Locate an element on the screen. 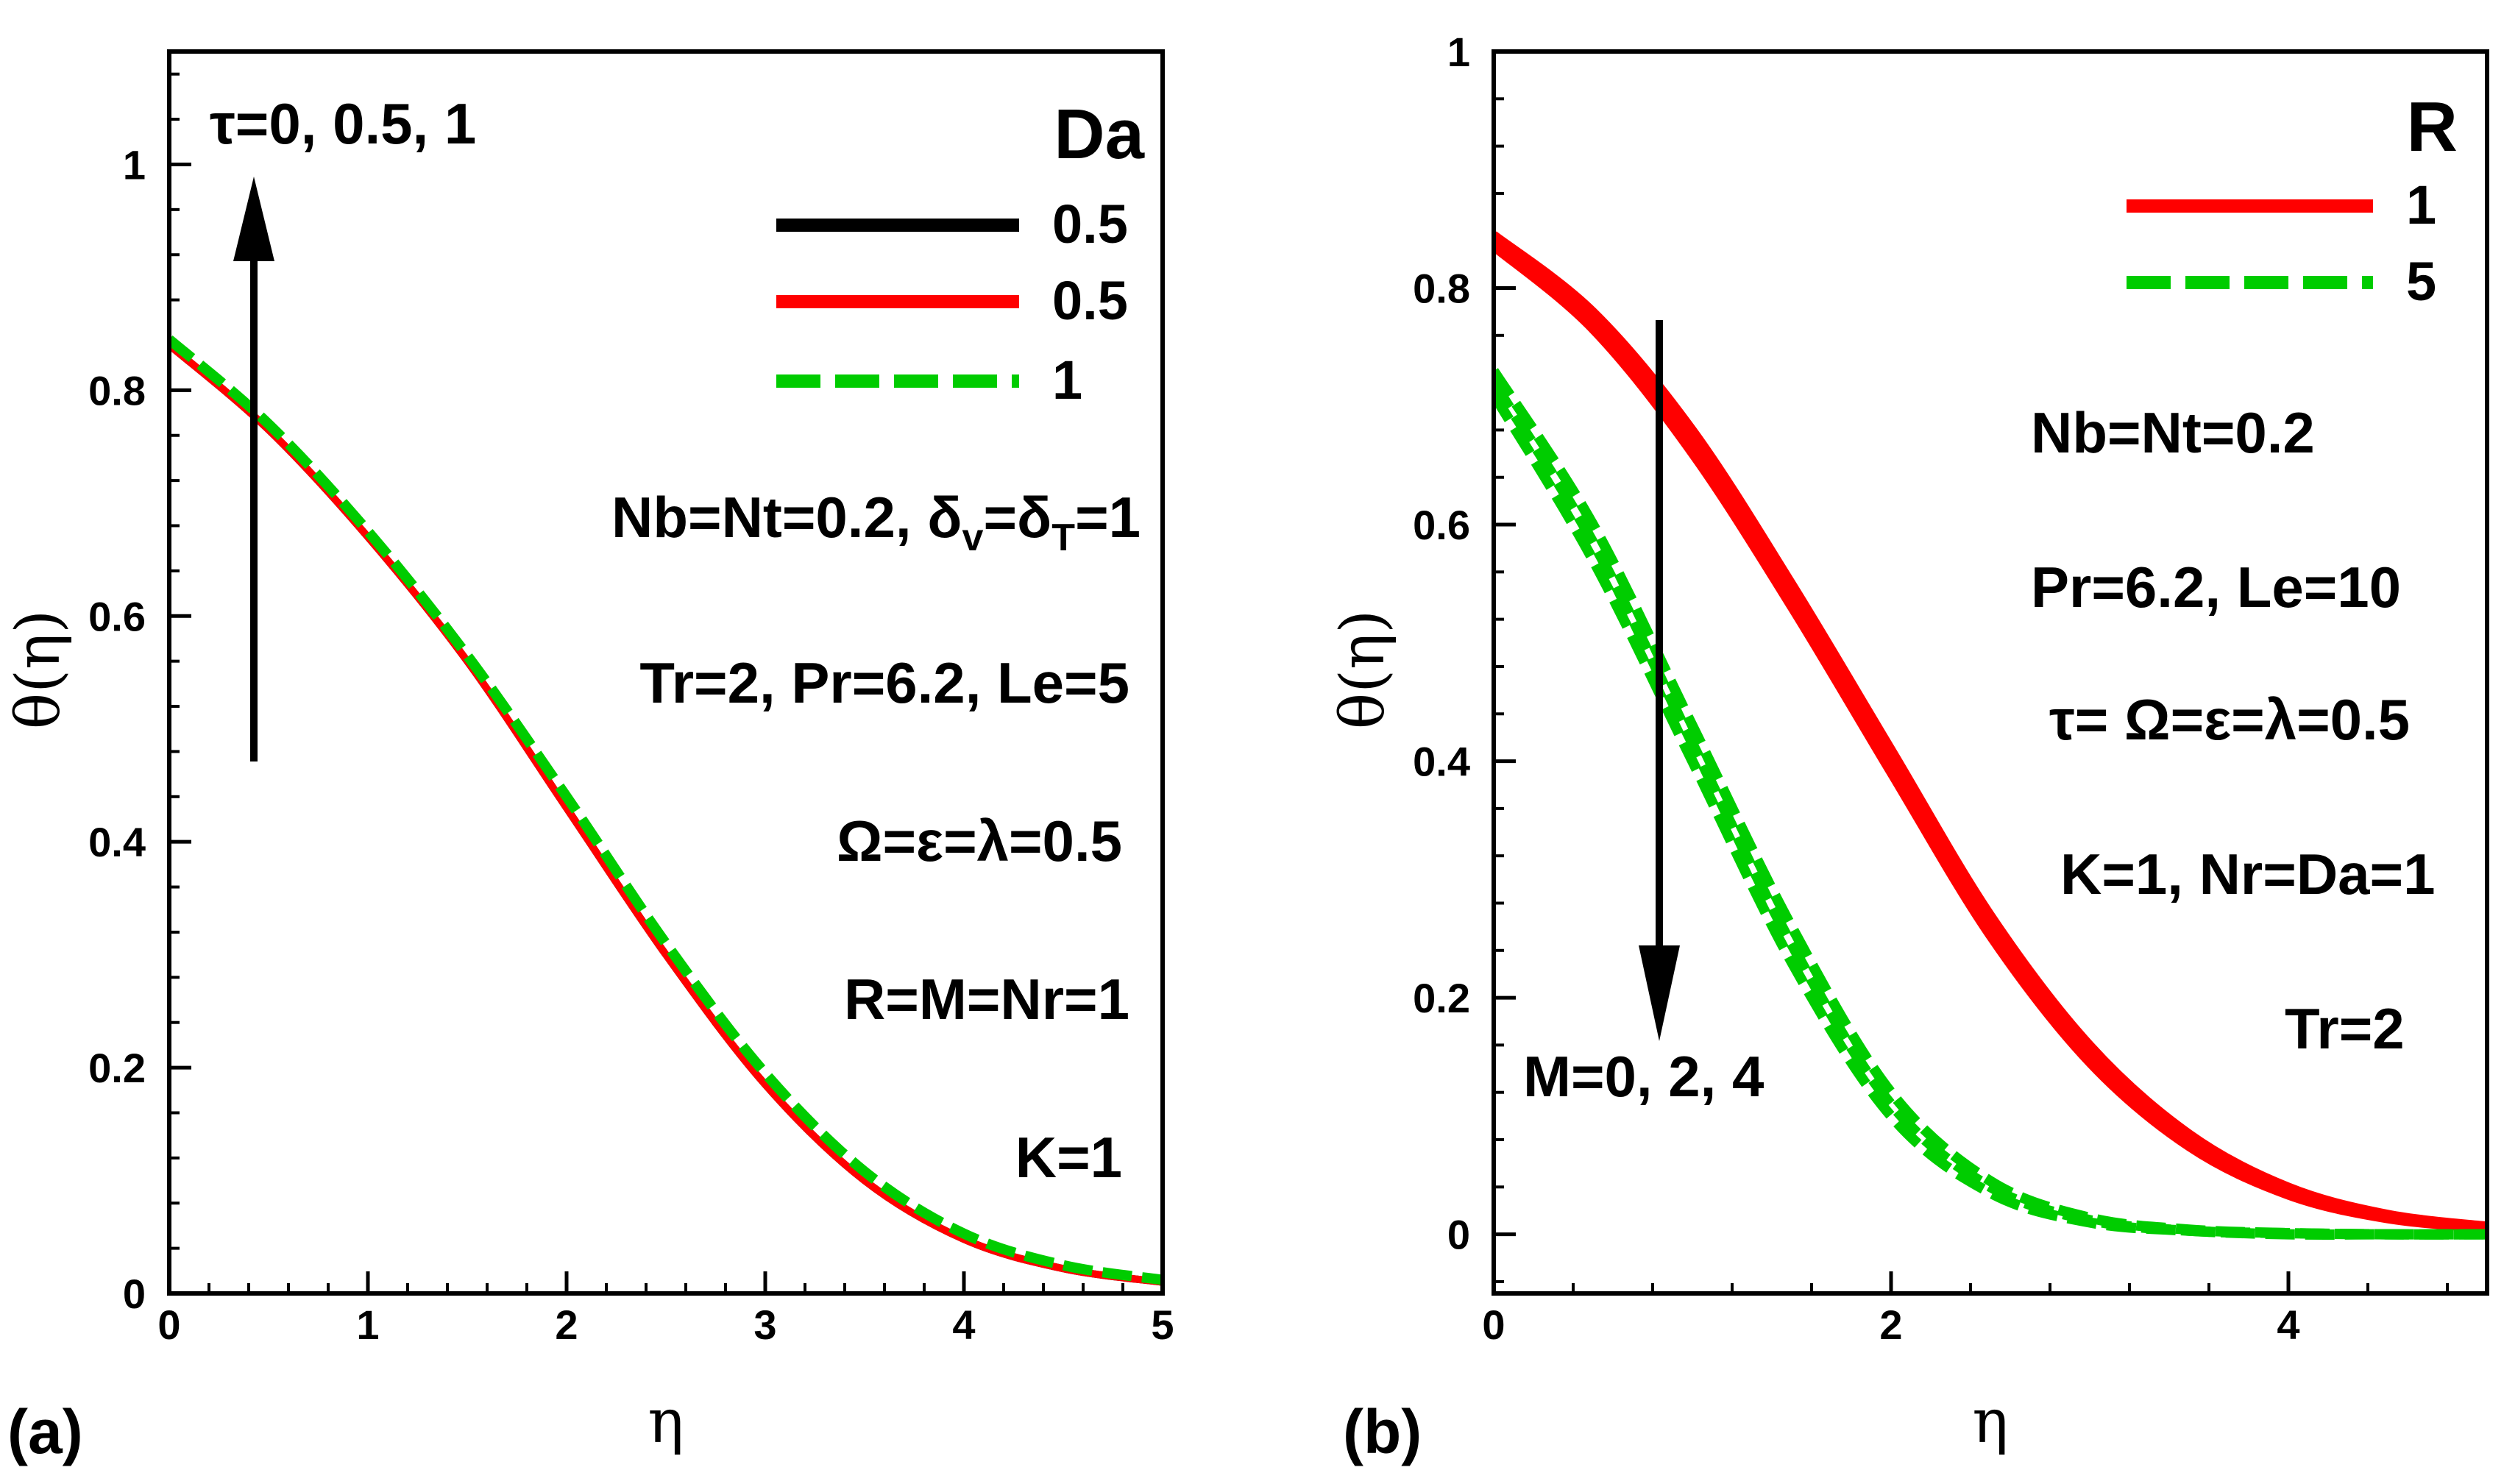 This screenshot has width=2504, height=1484. x-ticks-a: 0 1 2 3 4 5 is located at coordinates (665, 1309).